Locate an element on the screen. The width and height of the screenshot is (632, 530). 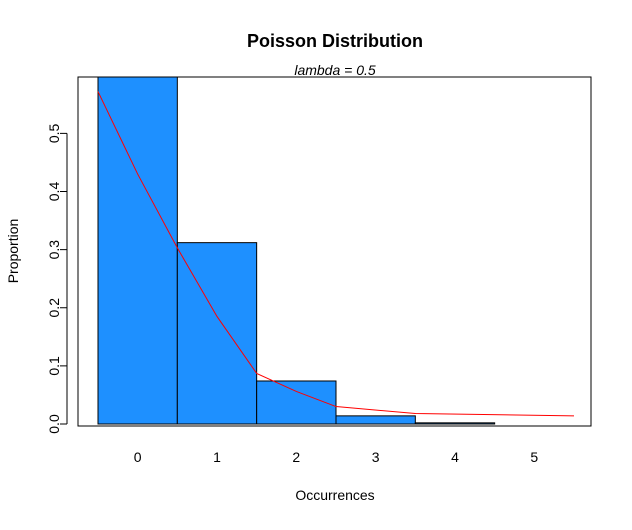
y-tick-label: 0.3 is located at coordinates (54, 250).